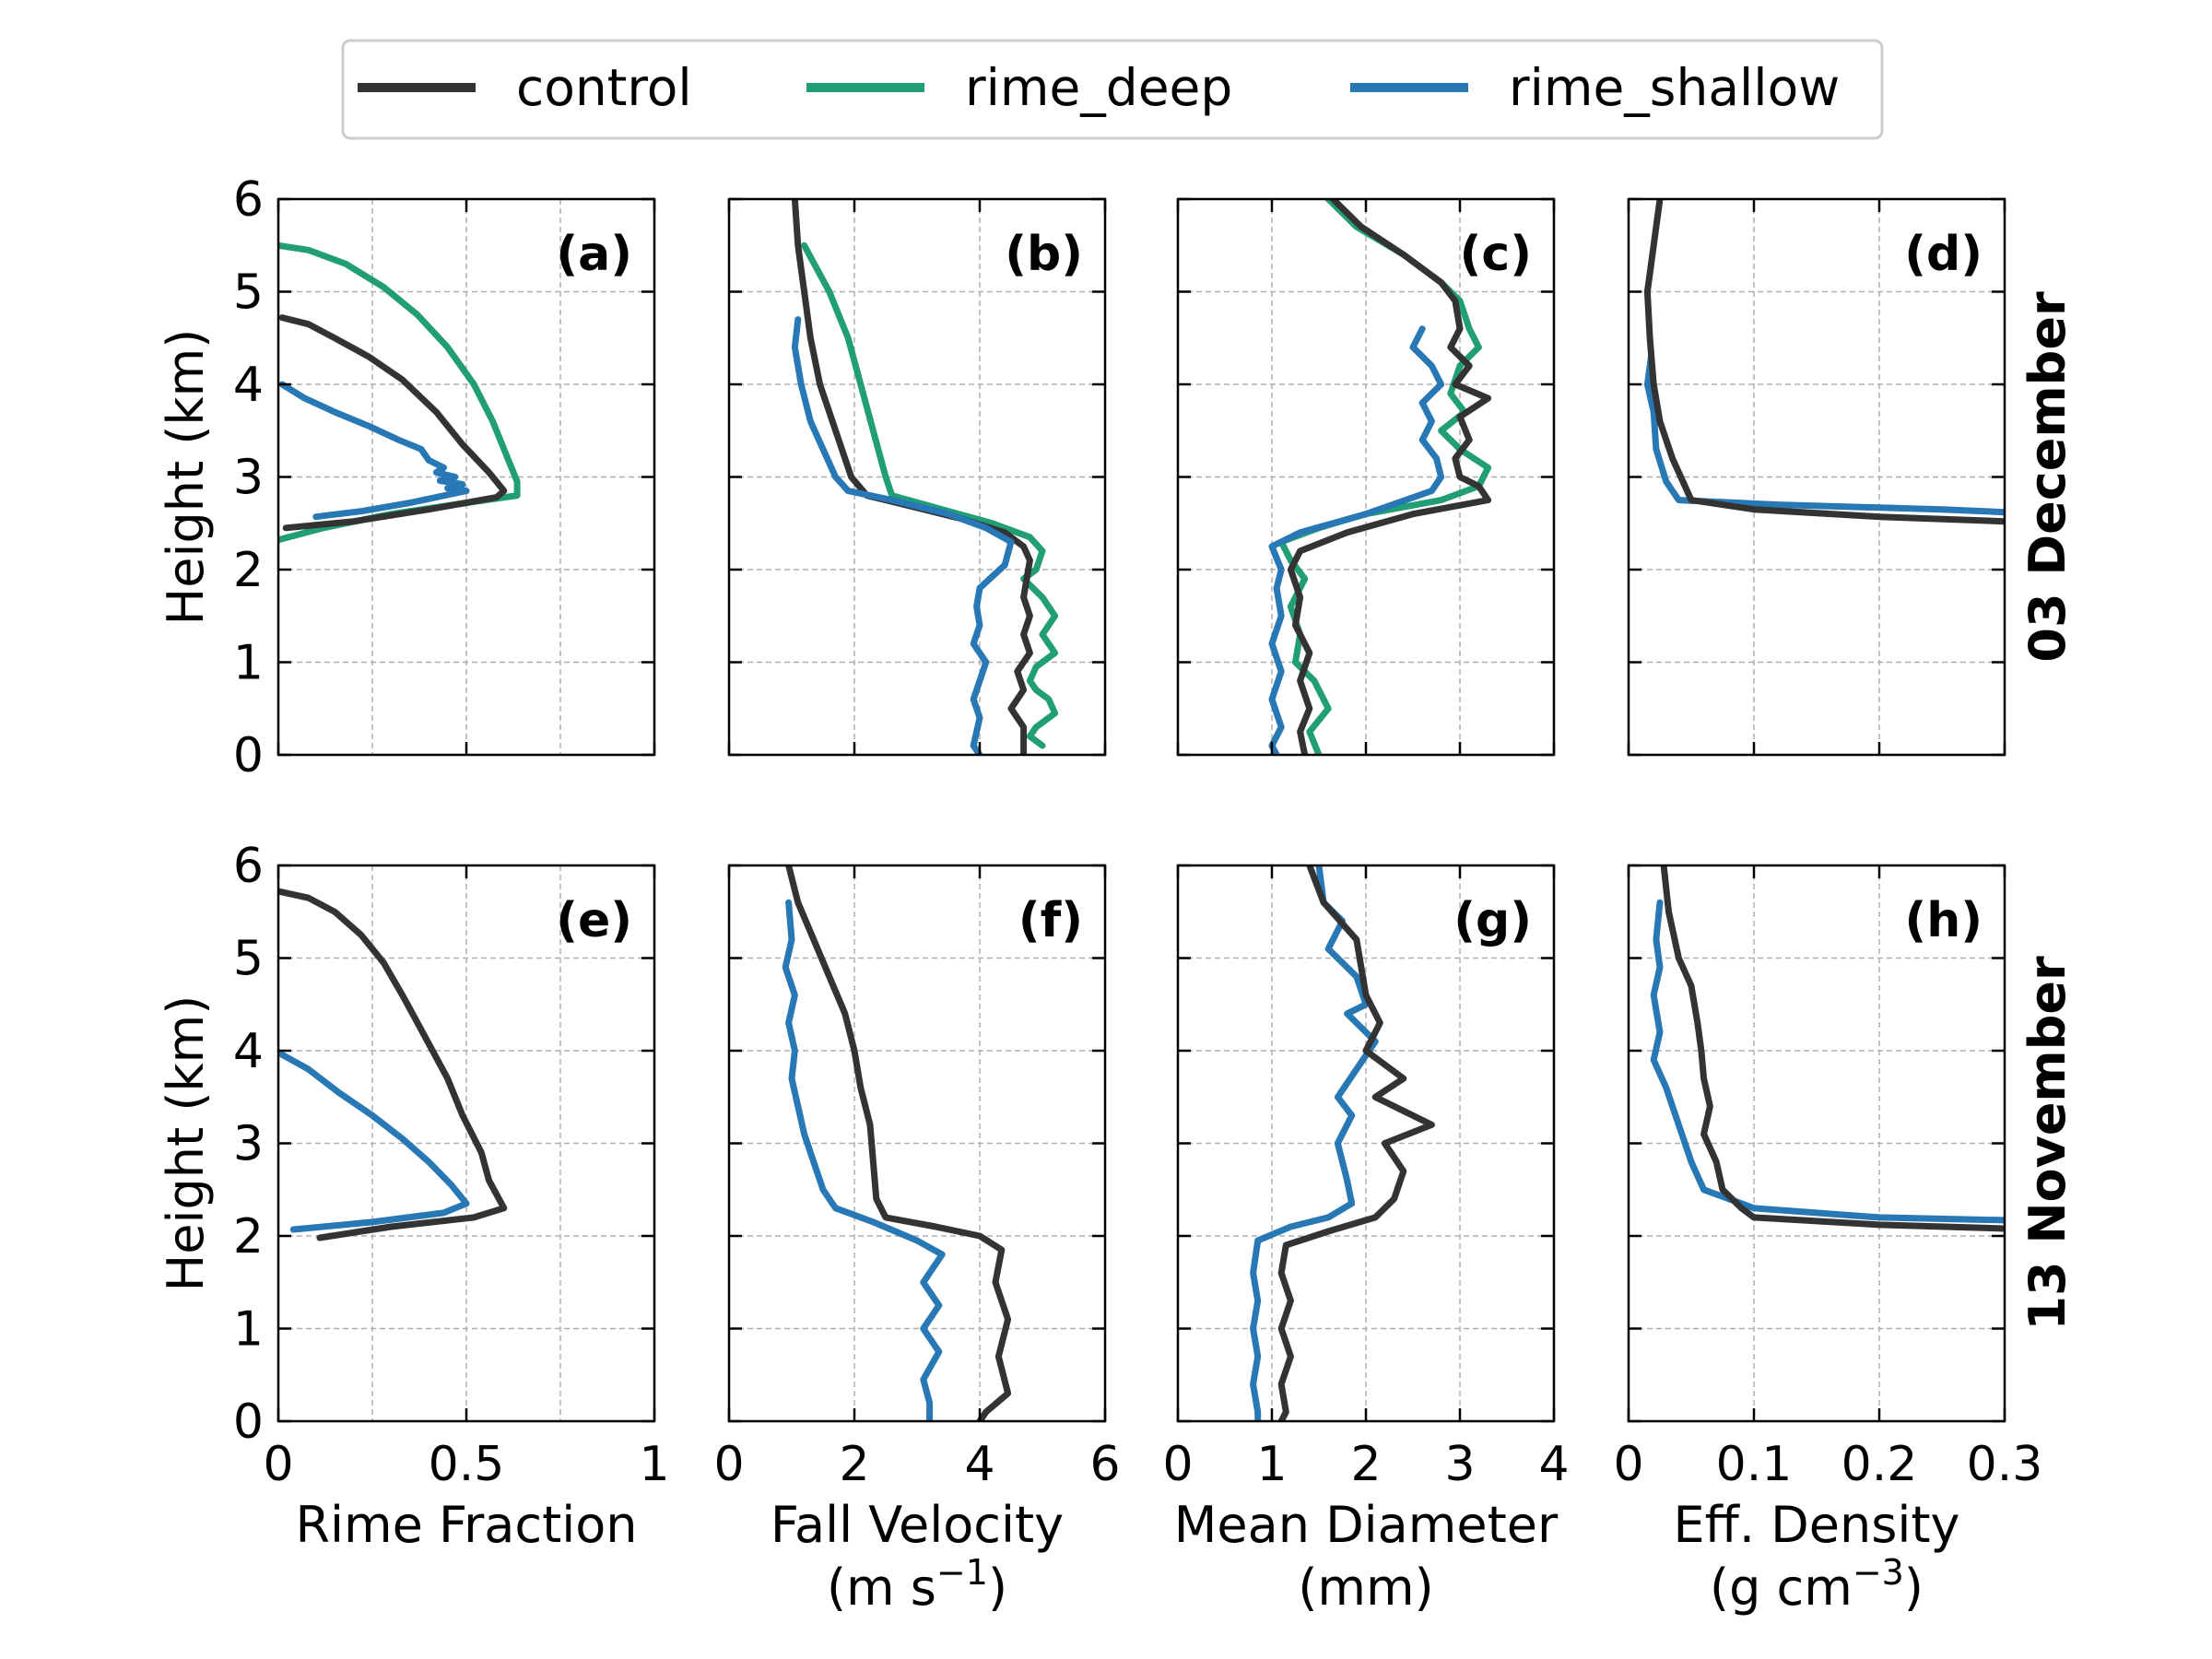 The height and width of the screenshot is (1659, 2212). What do you see at coordinates (1943, 254) in the screenshot?
I see `panel-label: (d)` at bounding box center [1943, 254].